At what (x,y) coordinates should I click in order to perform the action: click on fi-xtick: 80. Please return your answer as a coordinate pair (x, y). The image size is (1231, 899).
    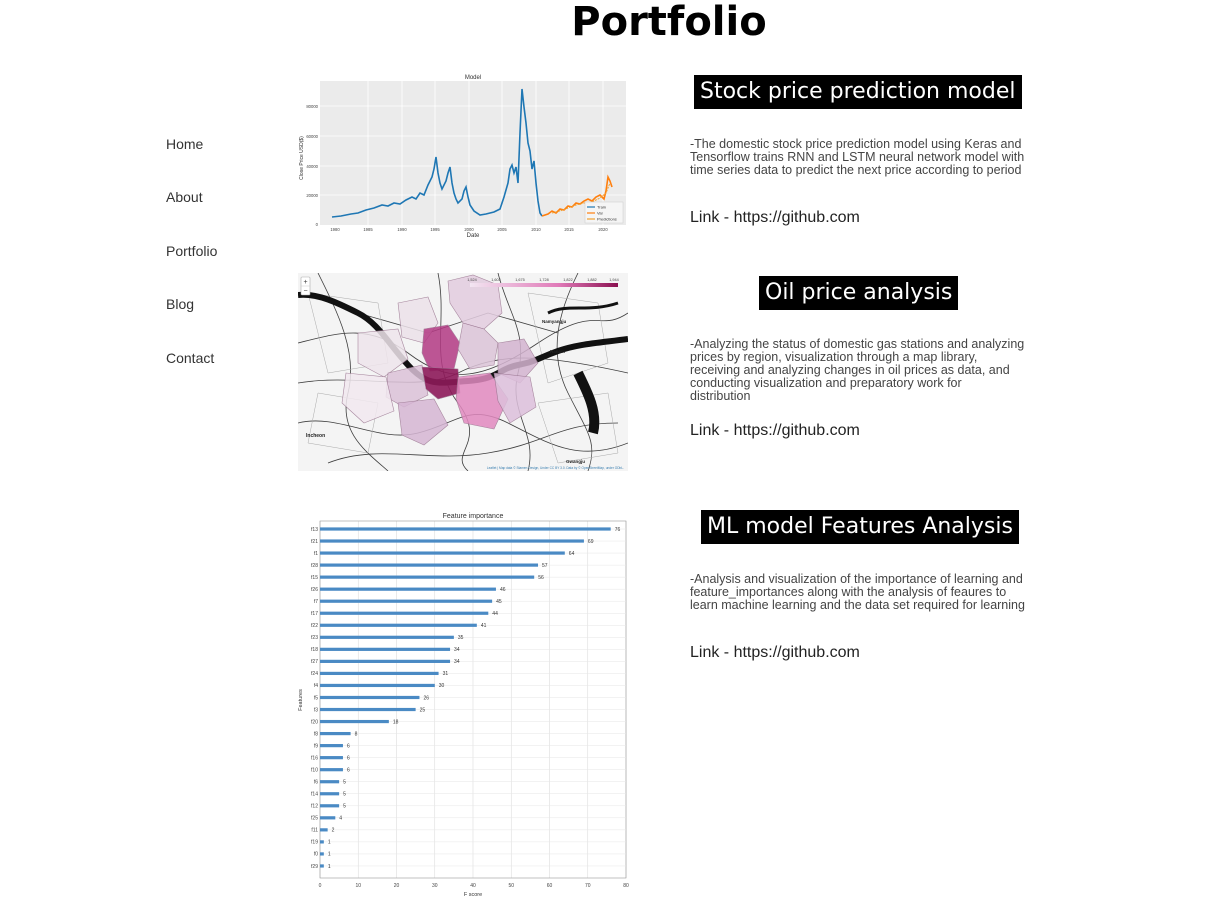
    Looking at the image, I should click on (626, 886).